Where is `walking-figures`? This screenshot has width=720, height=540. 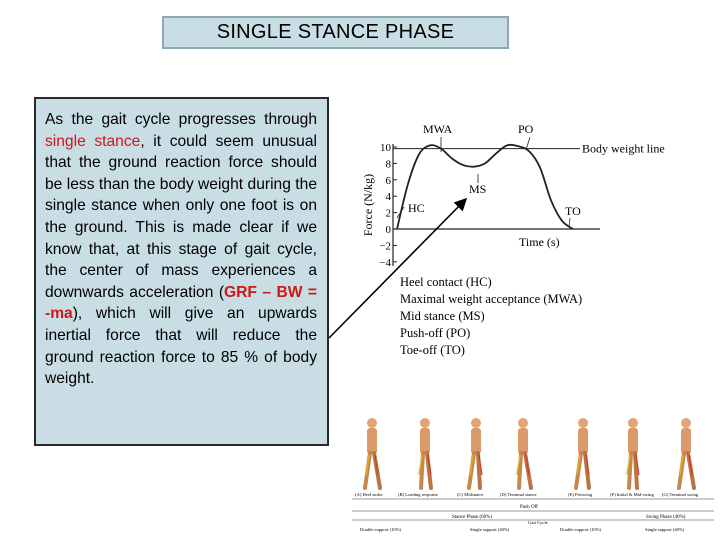 walking-figures is located at coordinates (529, 454).